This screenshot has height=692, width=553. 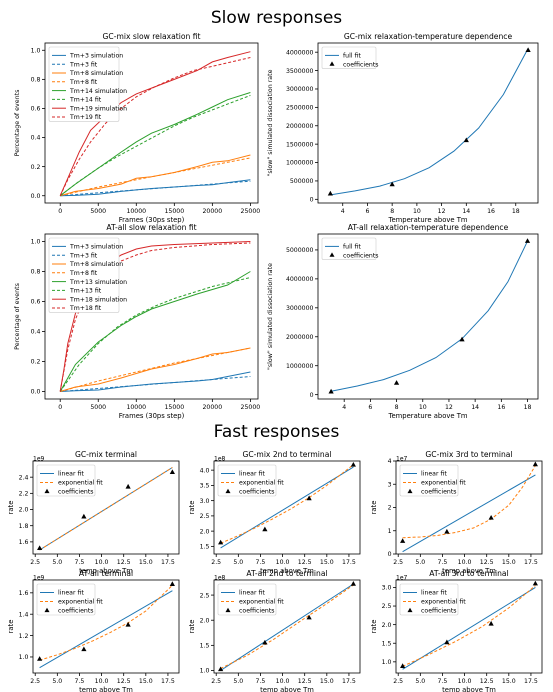 What do you see at coordinates (261, 562) in the screenshot?
I see `x-tick-label: 7.5` at bounding box center [261, 562].